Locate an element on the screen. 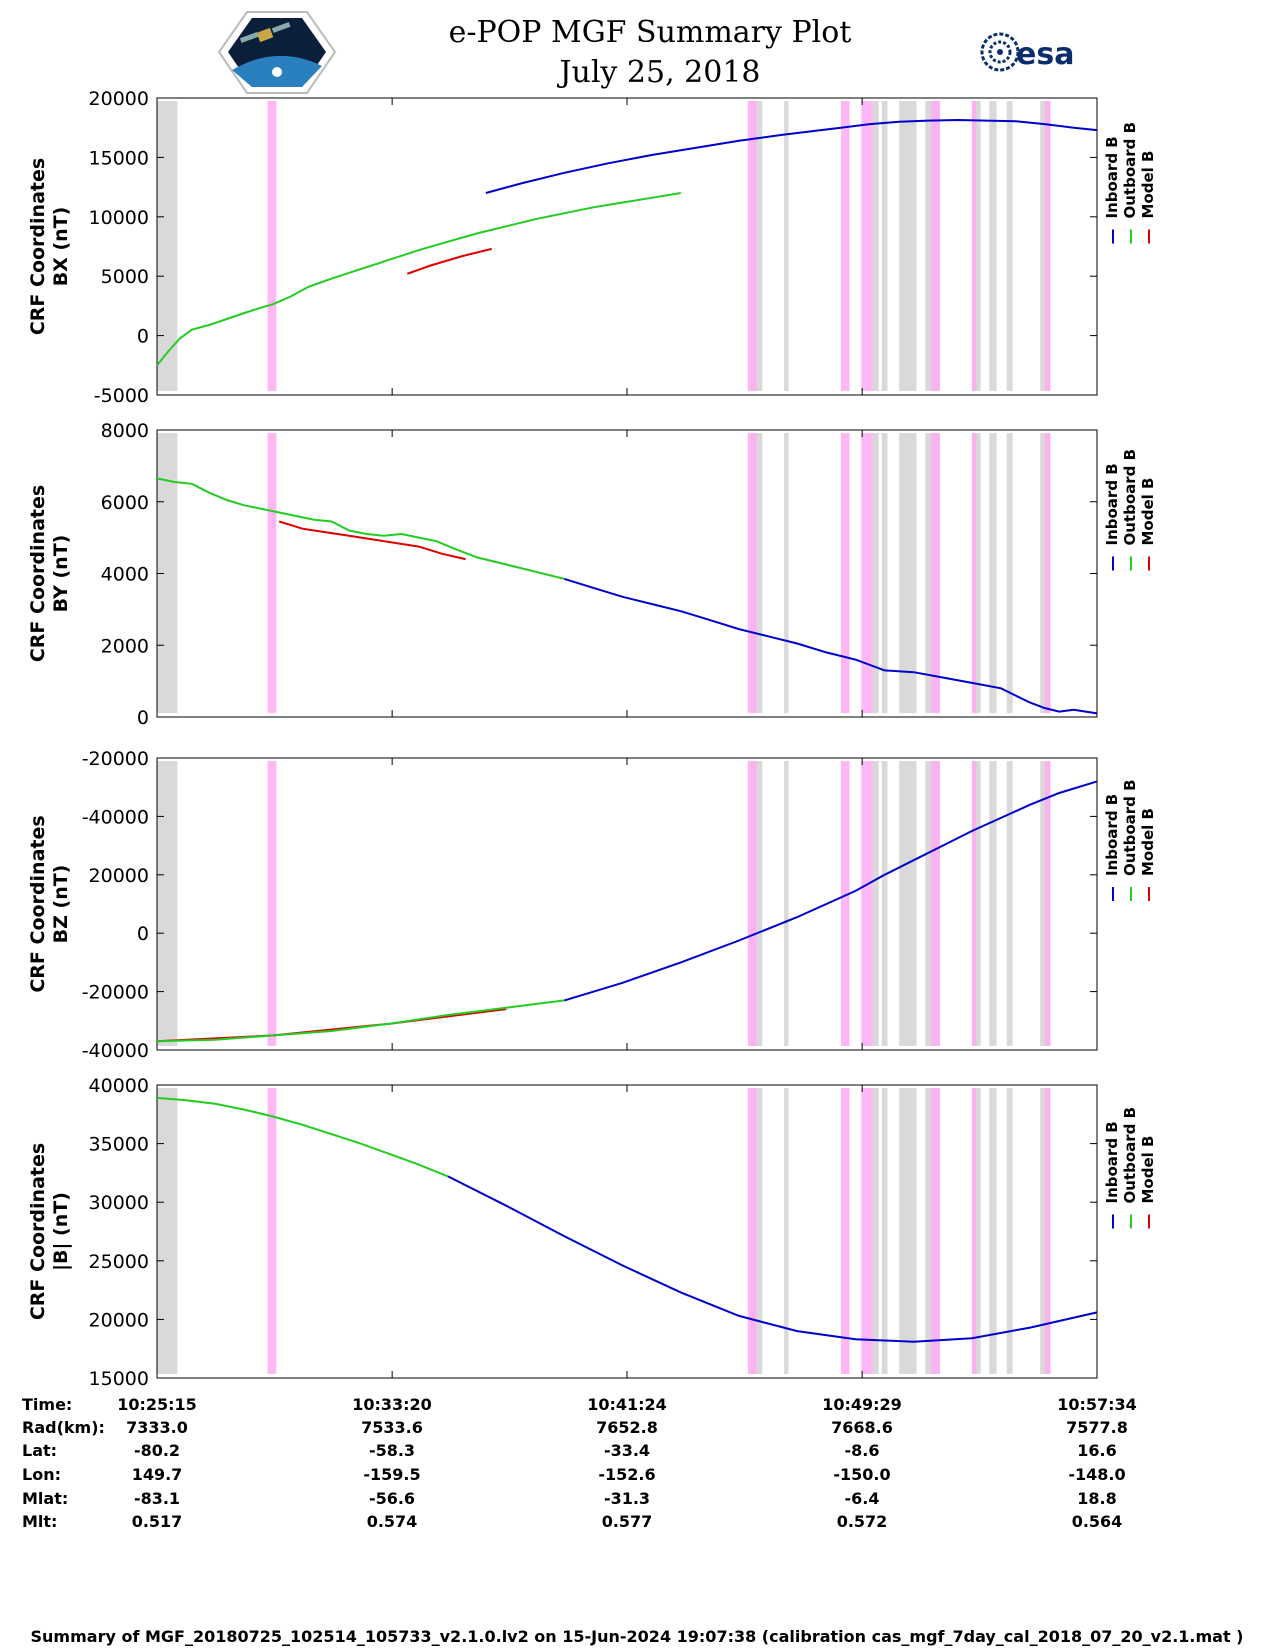  info-row-label: Lon: is located at coordinates (41, 1474).